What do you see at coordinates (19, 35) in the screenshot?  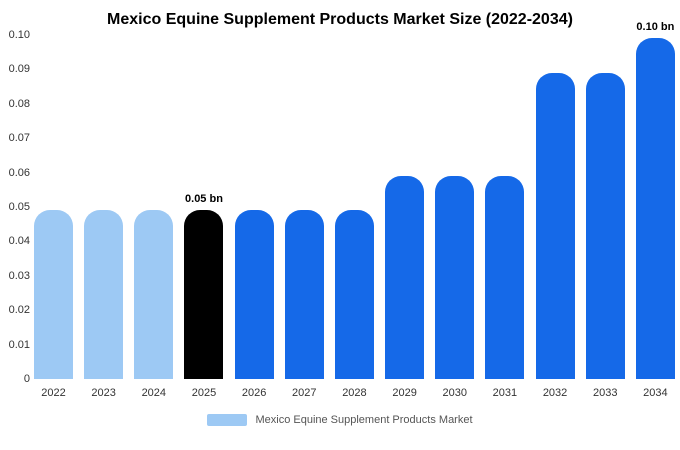 I see `y-tick-label: 0.10` at bounding box center [19, 35].